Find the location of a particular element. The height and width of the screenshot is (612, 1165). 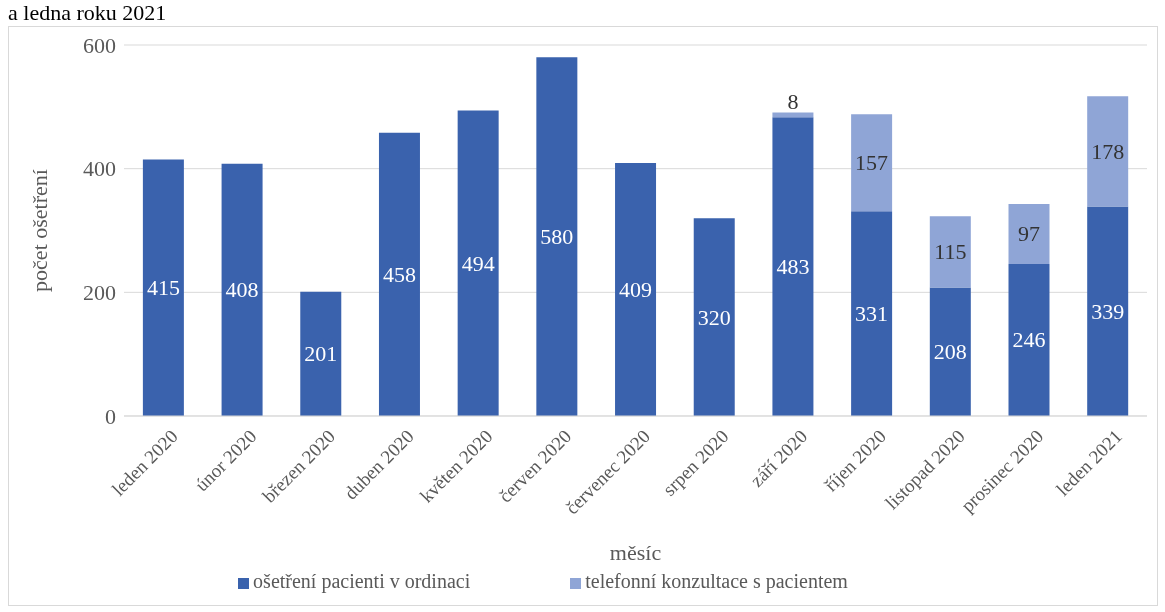

data-label: 178 is located at coordinates (1108, 151).